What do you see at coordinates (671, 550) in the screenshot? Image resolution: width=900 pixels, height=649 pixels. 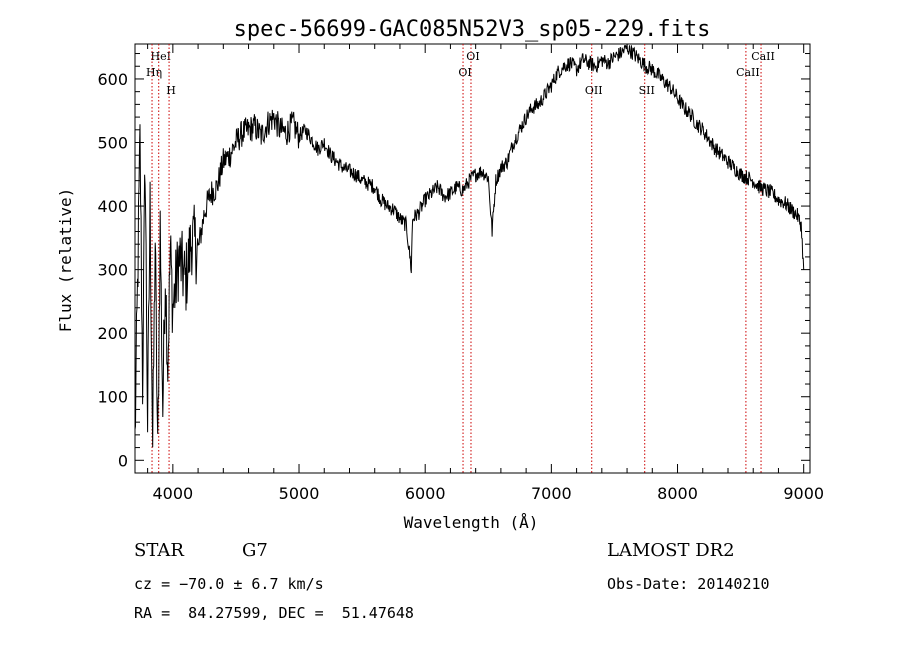 I see `survey-name: LAMOST DR2` at bounding box center [671, 550].